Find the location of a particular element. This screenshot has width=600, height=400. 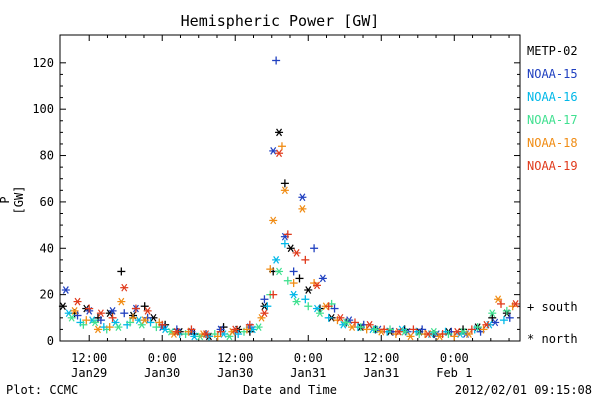

x-axis-label: Date and Time is located at coordinates (290, 390).